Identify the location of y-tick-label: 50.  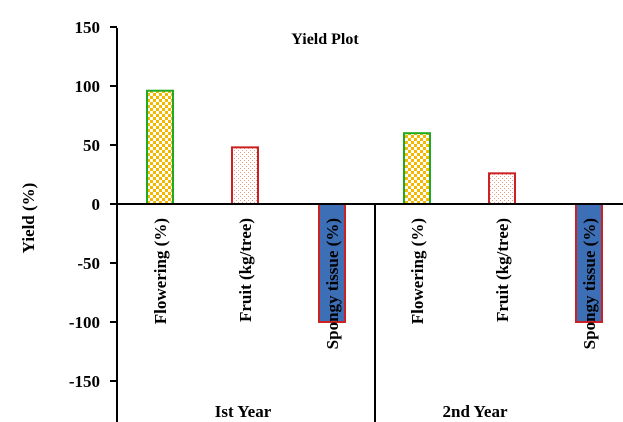
(91, 145).